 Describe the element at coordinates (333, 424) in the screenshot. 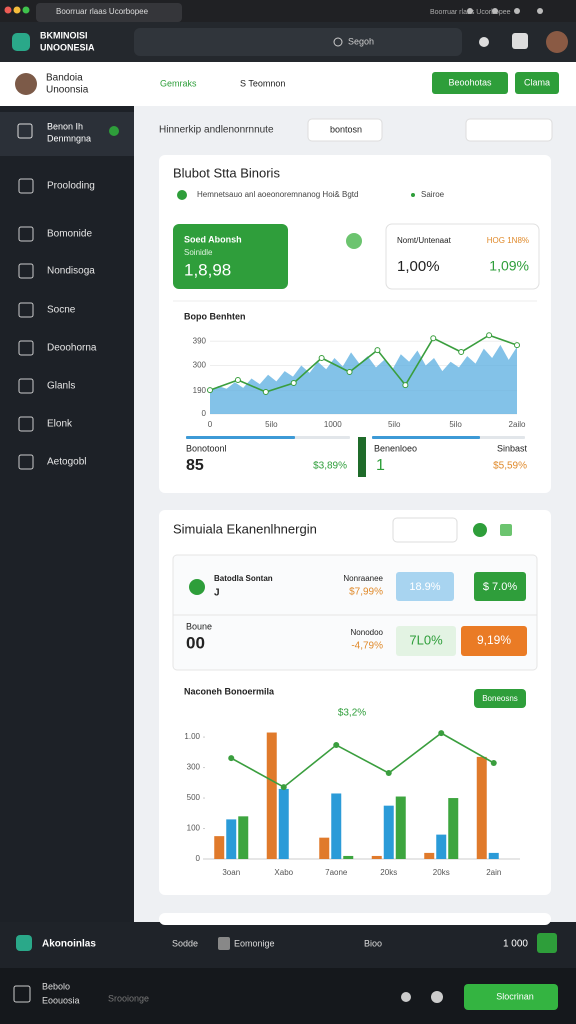

I see `x-tick-label: 1000` at that location.